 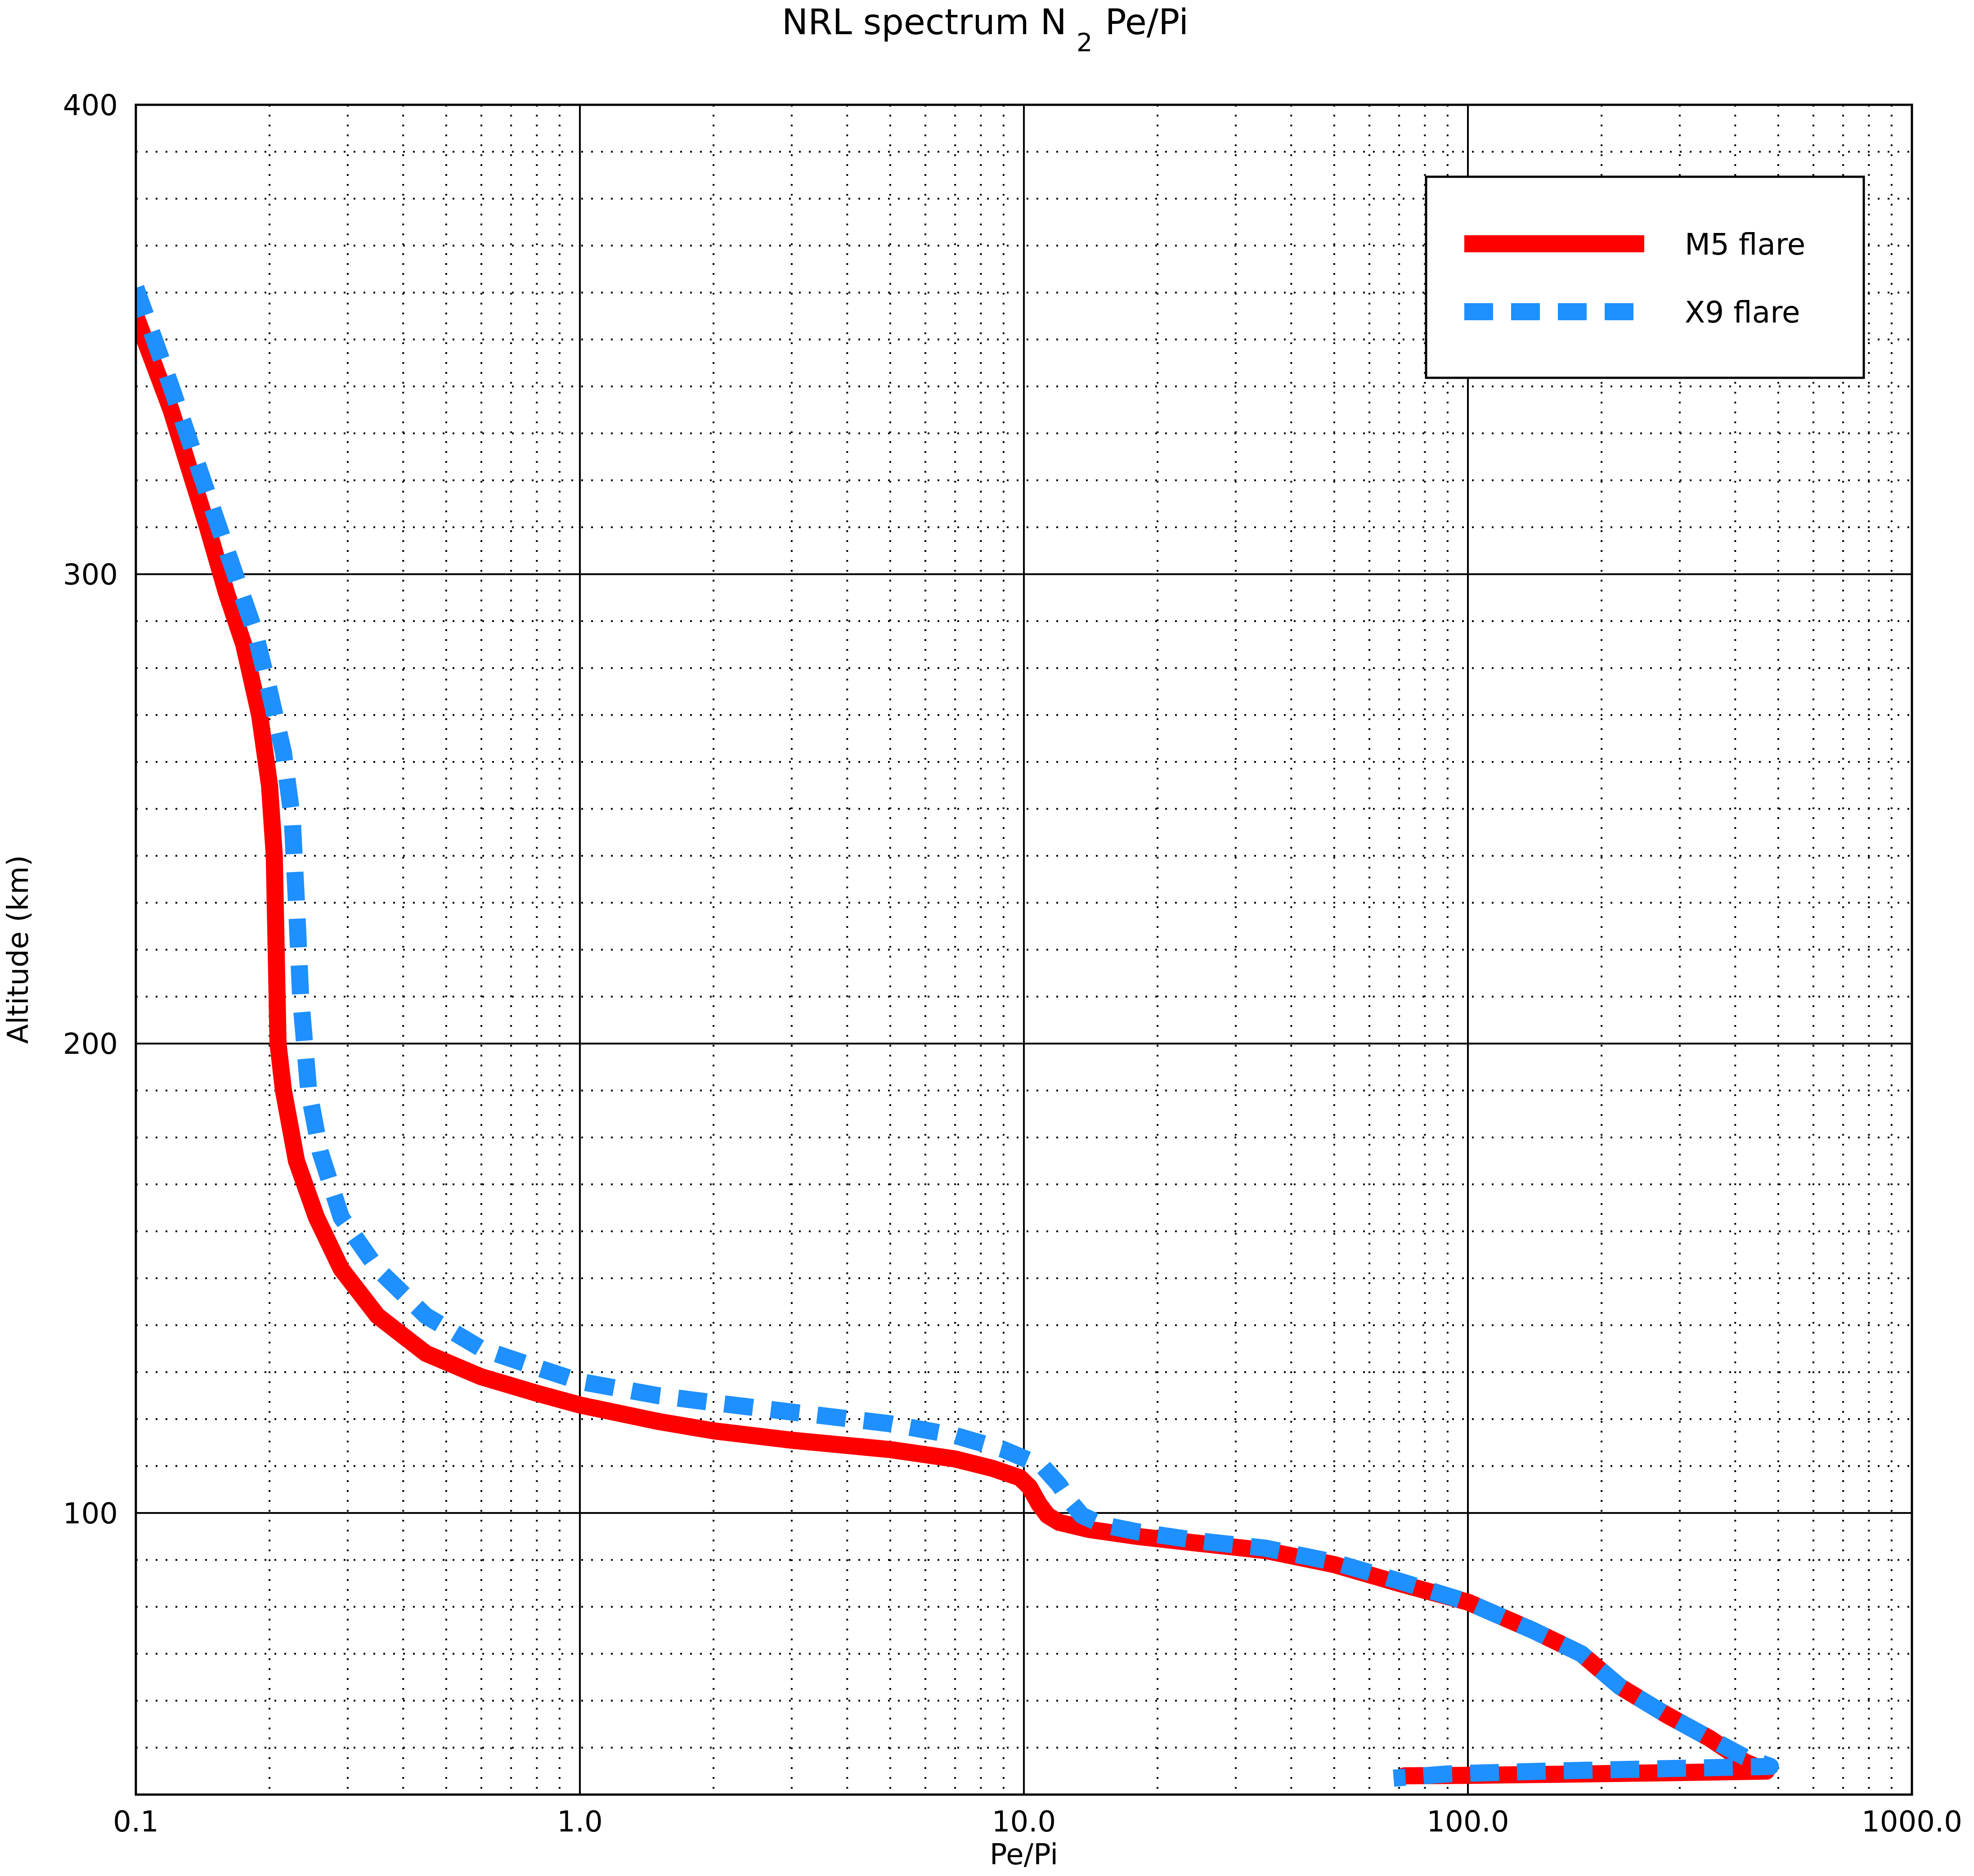 I want to click on x-tick-label: 100.0, so click(x=1468, y=1822).